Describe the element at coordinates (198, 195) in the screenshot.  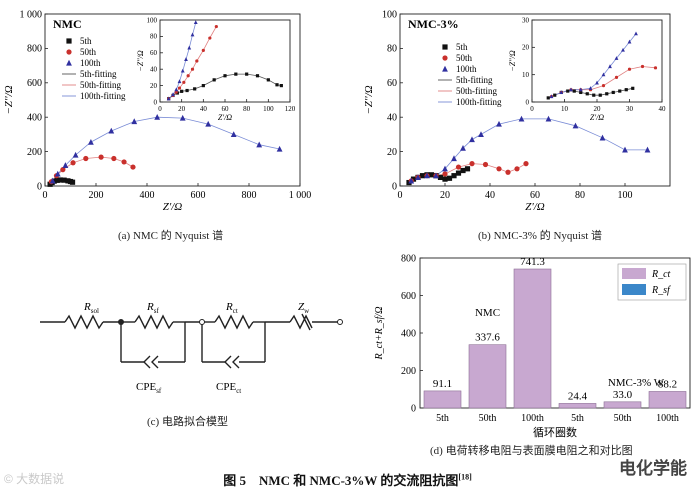
I see `a-main-xtick-label: 600` at that location.